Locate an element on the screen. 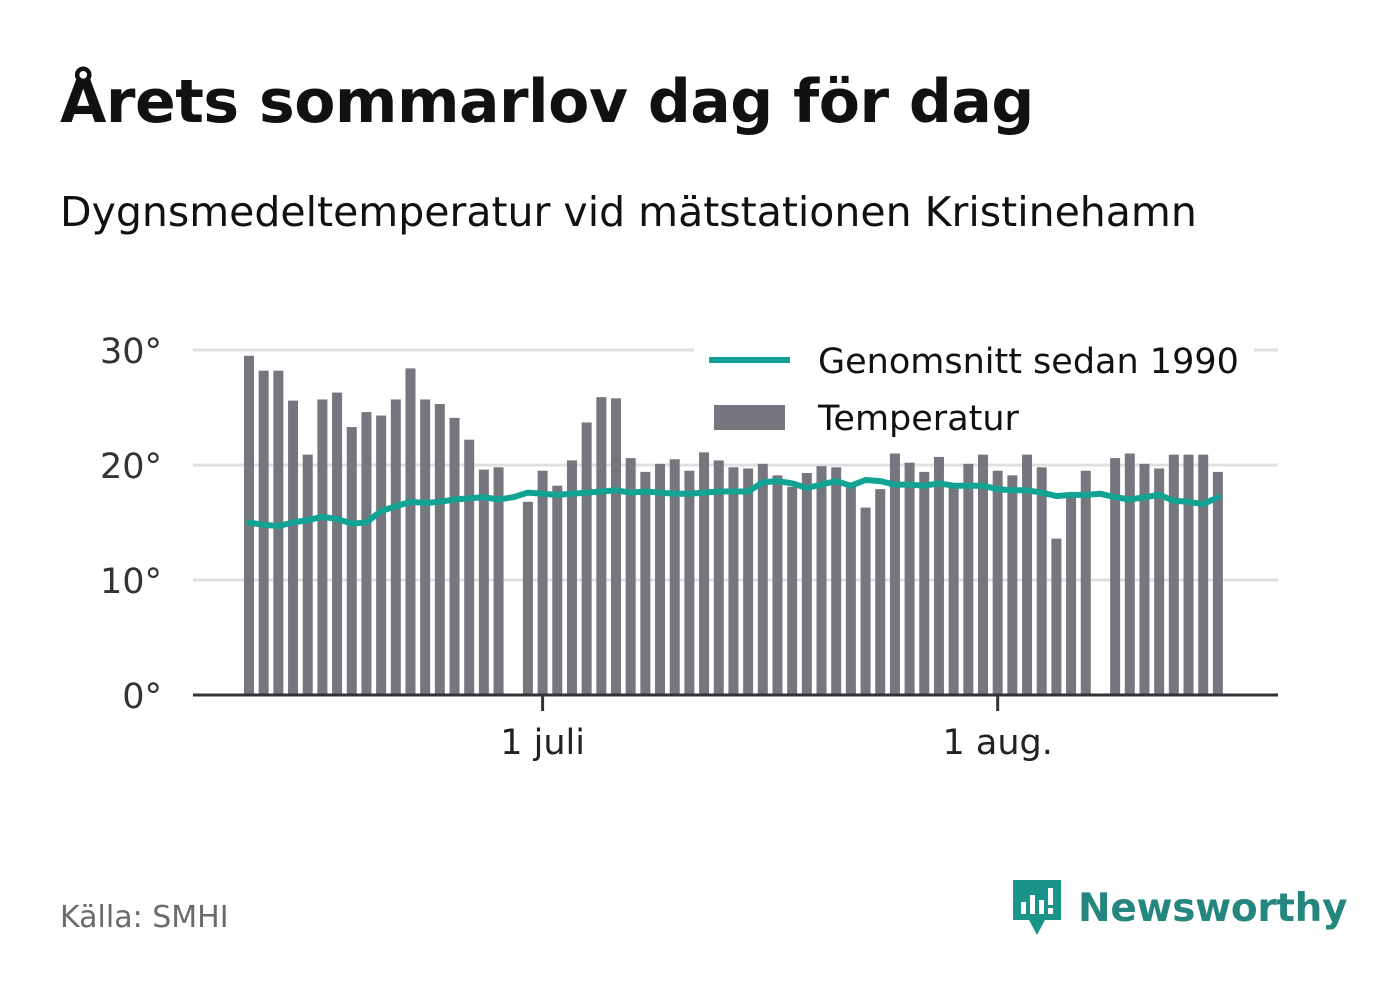 The image size is (1382, 999). legend: Genomsnitt sedan 1990 Temperatur is located at coordinates (974, 386).